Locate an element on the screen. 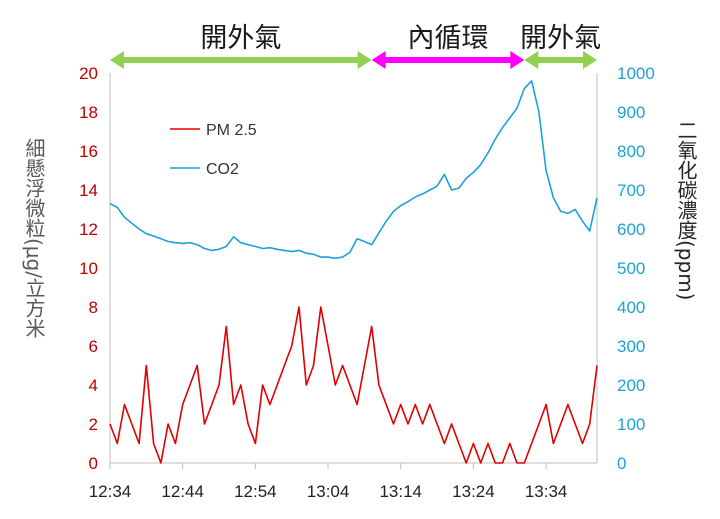 This screenshot has height=519, width=720. y-left-tick-label: 2 is located at coordinates (93, 424).